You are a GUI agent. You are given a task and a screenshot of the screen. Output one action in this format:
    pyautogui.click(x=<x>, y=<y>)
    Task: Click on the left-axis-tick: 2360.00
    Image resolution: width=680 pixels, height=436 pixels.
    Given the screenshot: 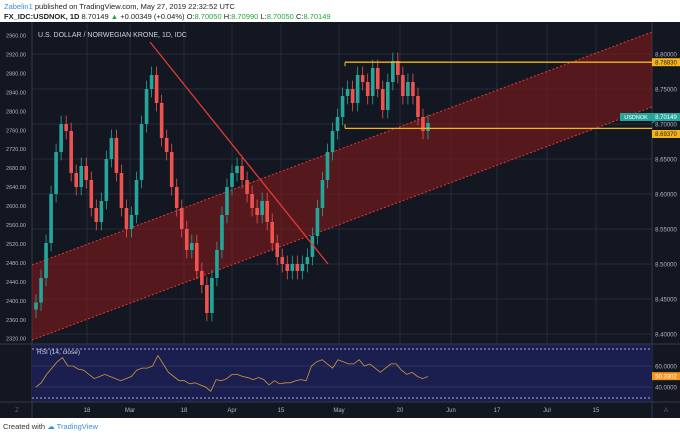 What is the action you would take?
    pyautogui.click(x=16, y=321)
    